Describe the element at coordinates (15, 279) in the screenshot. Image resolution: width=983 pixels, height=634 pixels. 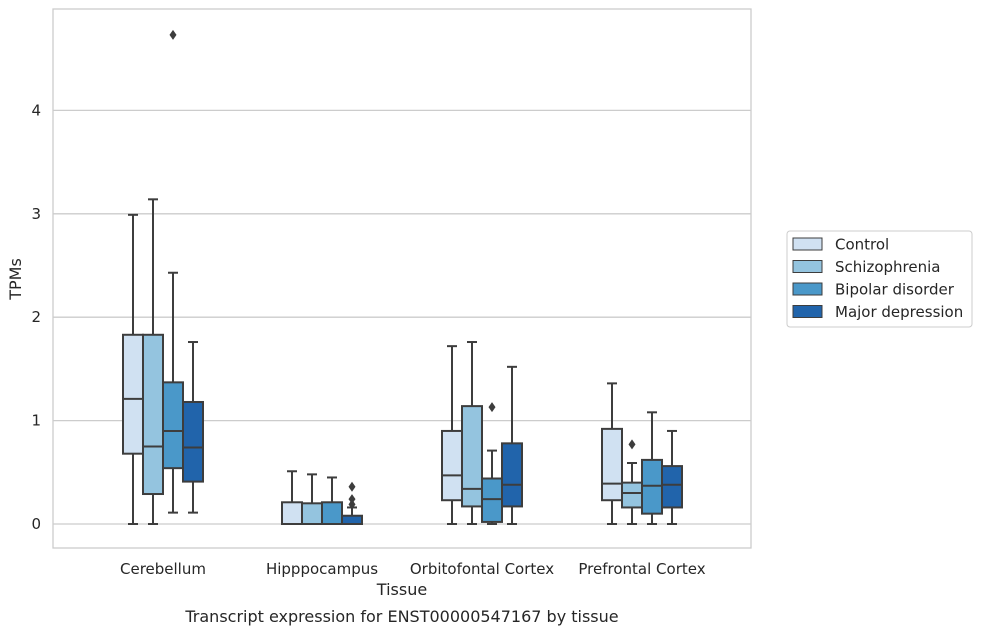
I see `y-axis-label: TPMs` at that location.